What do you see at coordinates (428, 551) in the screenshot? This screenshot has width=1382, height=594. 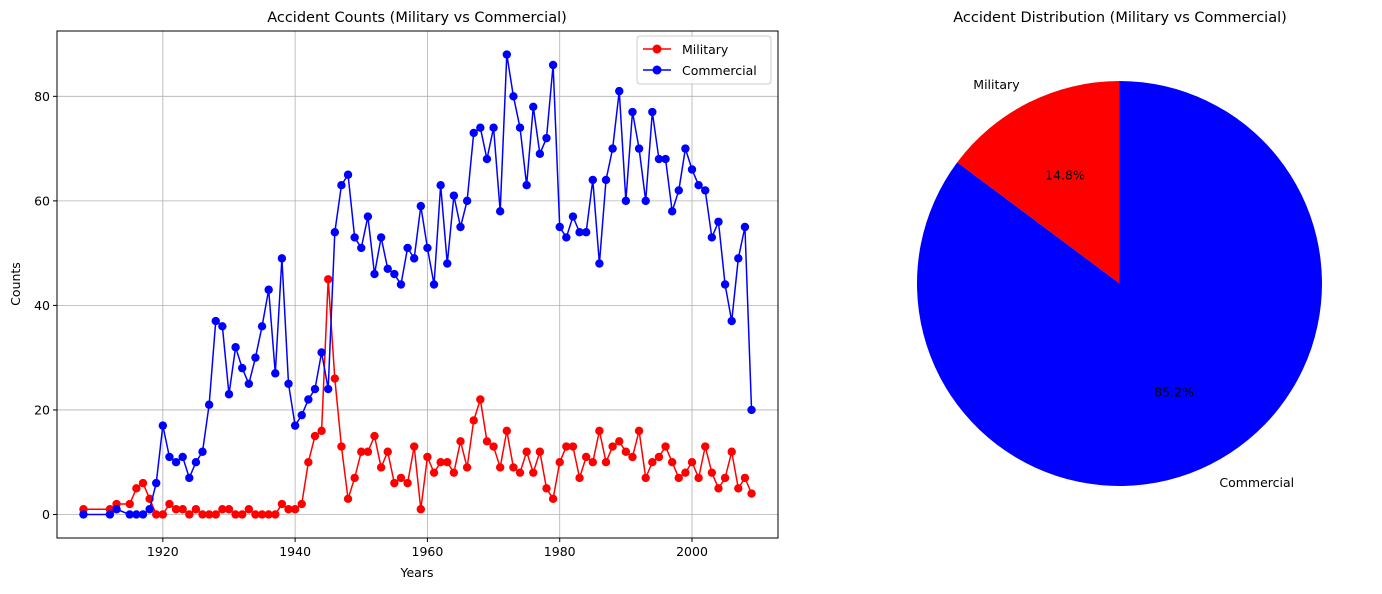 I see `x-tick-label: 1960` at bounding box center [428, 551].